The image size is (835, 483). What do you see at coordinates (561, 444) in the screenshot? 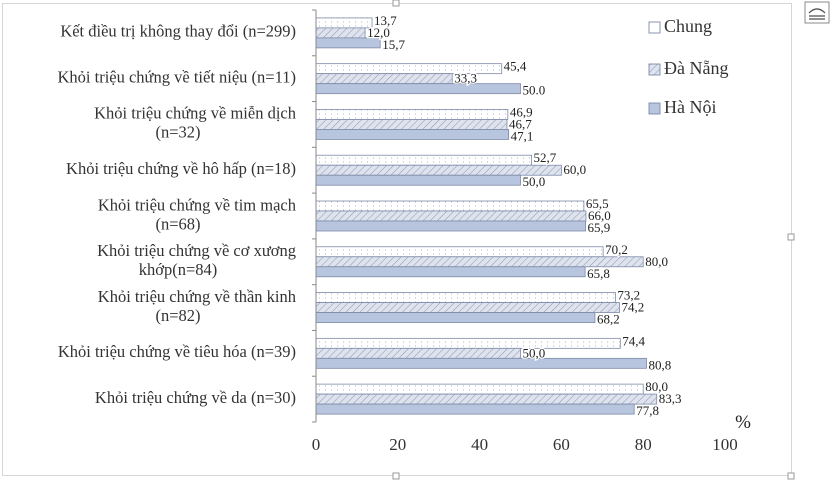
I see `x-tick-label: 60` at bounding box center [561, 444].